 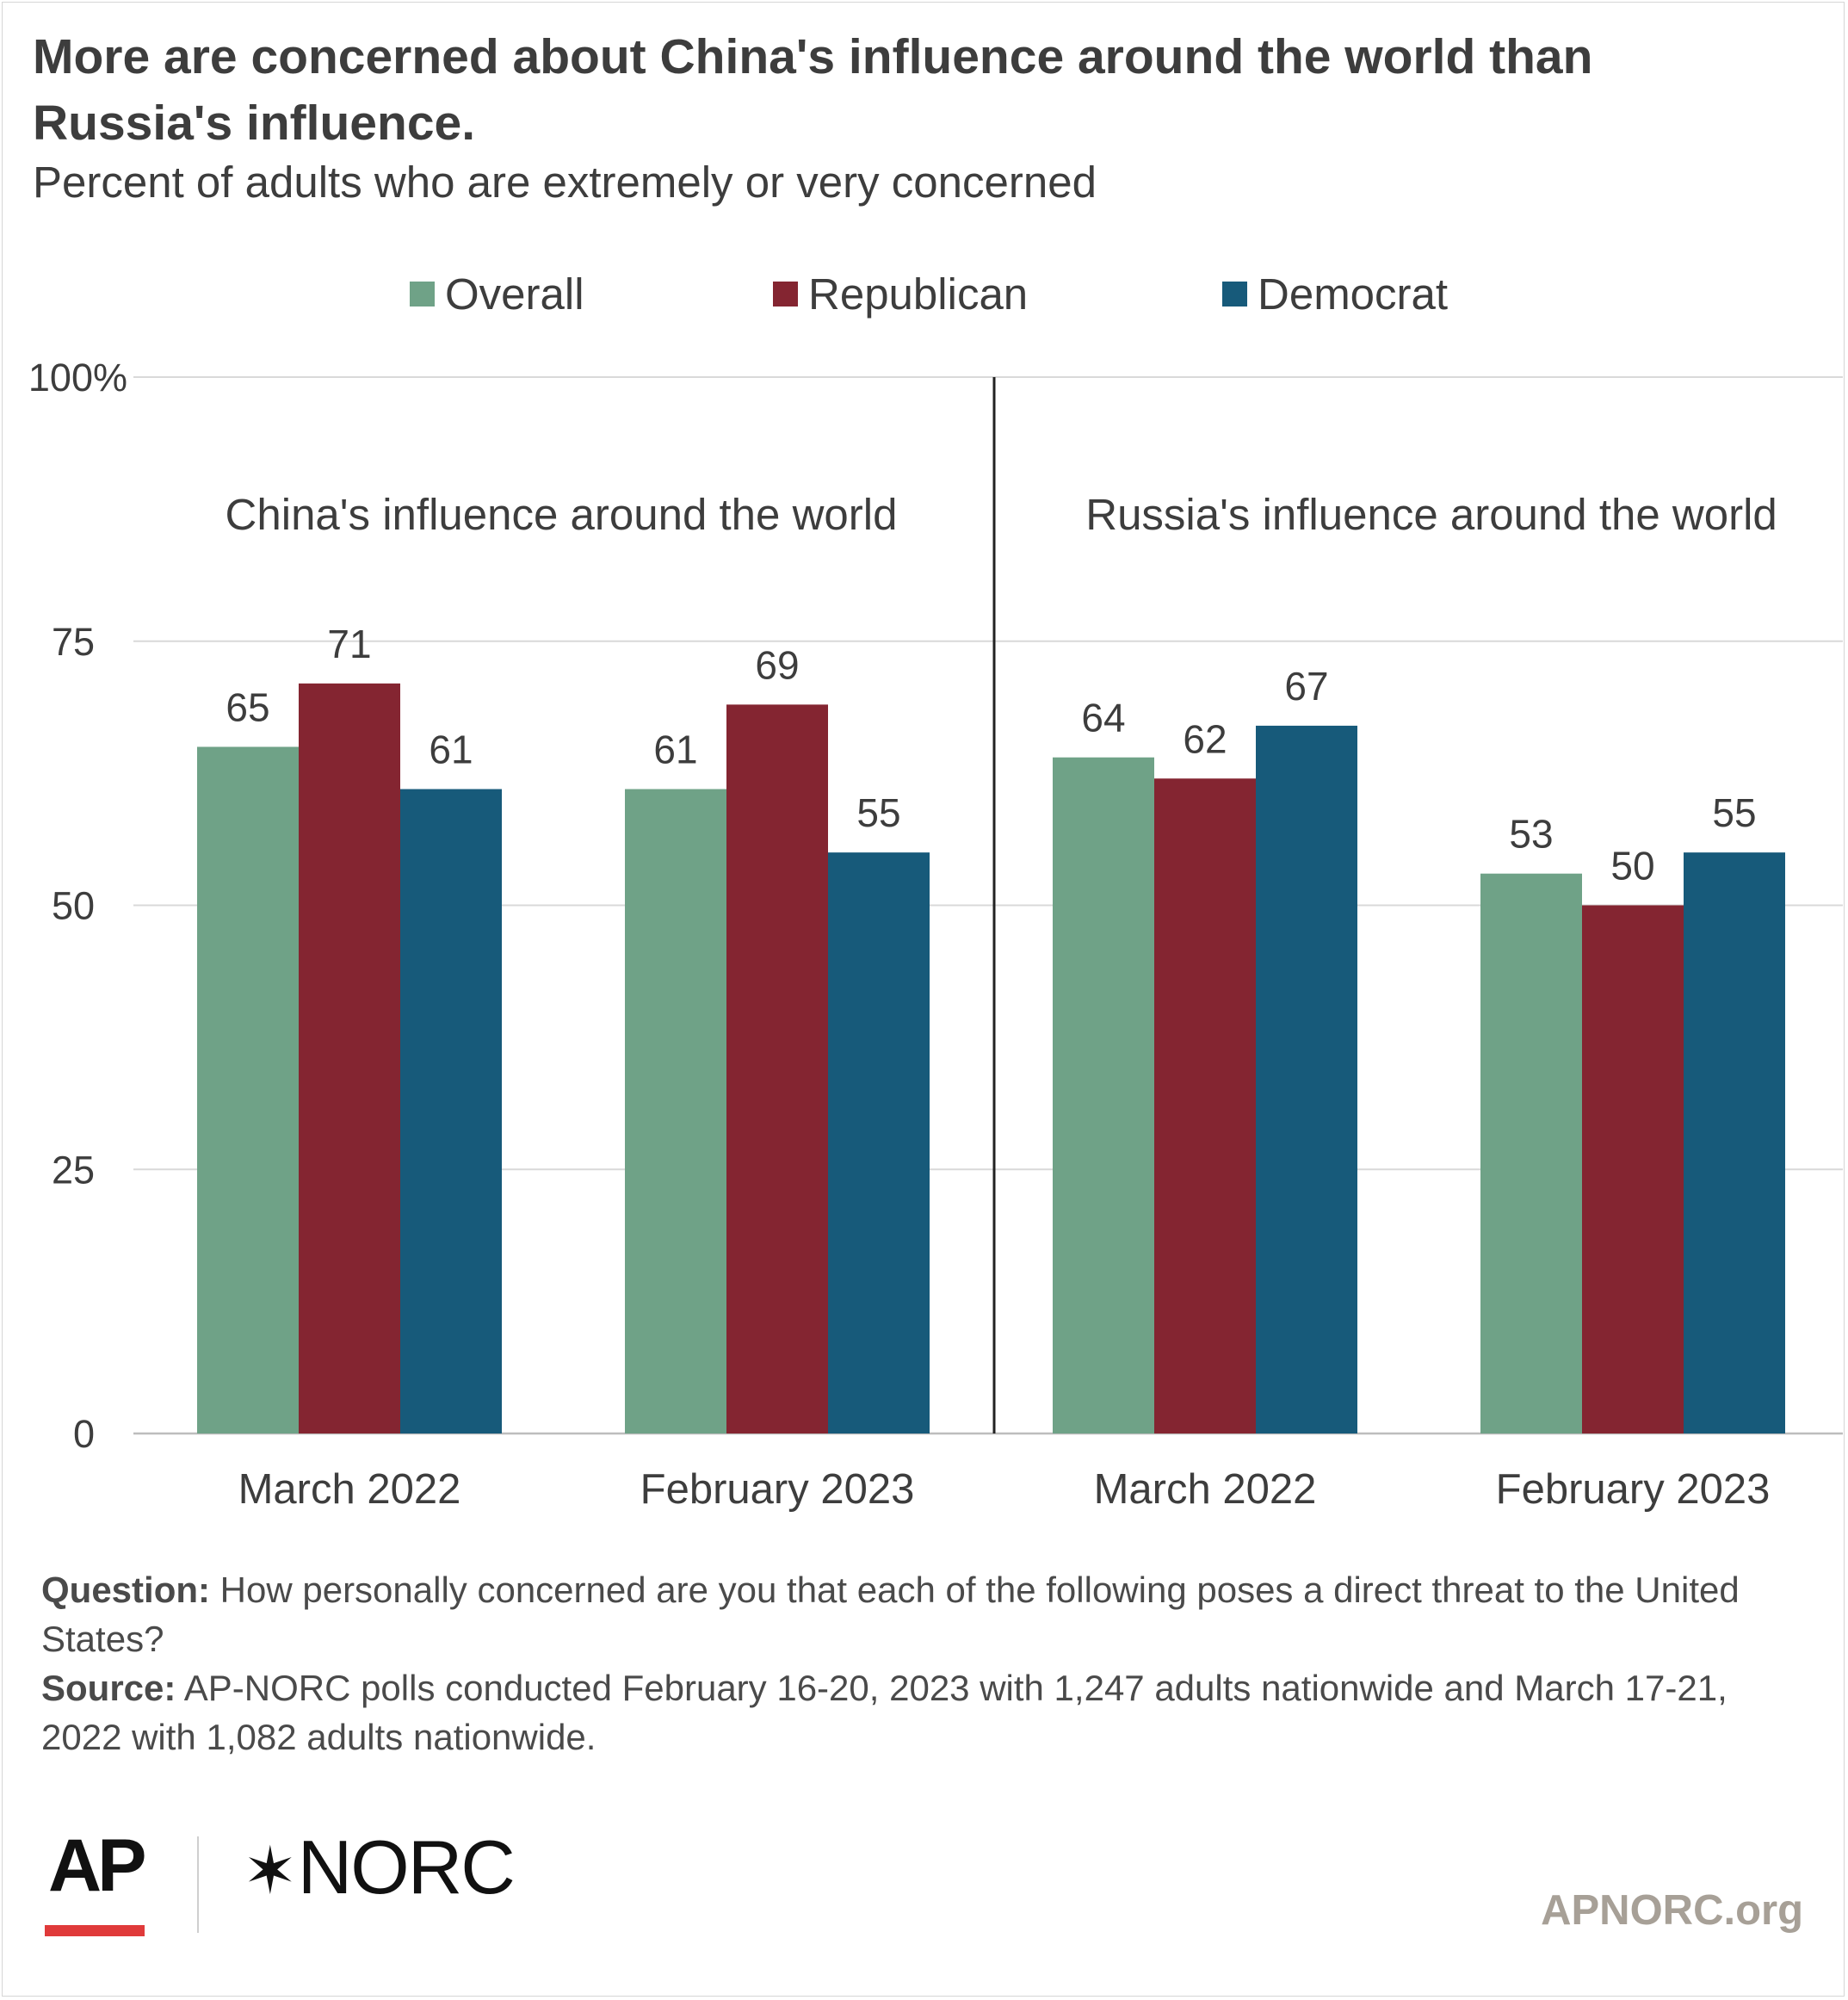 I want to click on y-tick-label: 25, so click(x=73, y=1170).